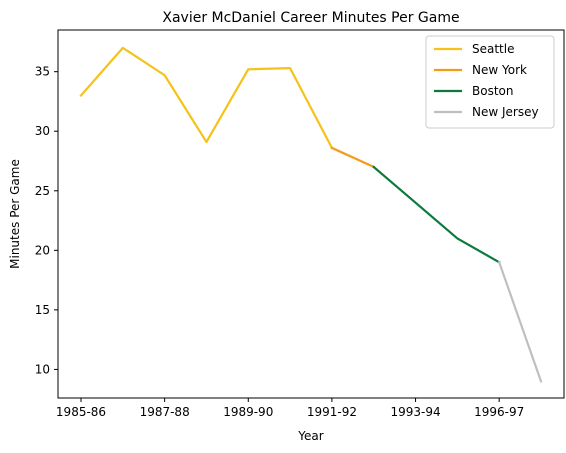 The height and width of the screenshot is (453, 566). What do you see at coordinates (310, 18) in the screenshot?
I see `chart-title: Xavier McDaniel Career Minutes Per Game` at bounding box center [310, 18].